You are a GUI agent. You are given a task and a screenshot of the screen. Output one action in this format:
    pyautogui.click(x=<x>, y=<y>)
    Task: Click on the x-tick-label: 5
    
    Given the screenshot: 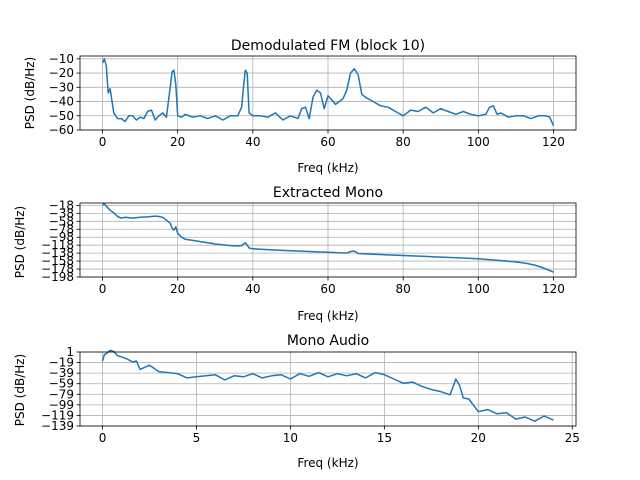 What is the action you would take?
    pyautogui.click(x=197, y=438)
    